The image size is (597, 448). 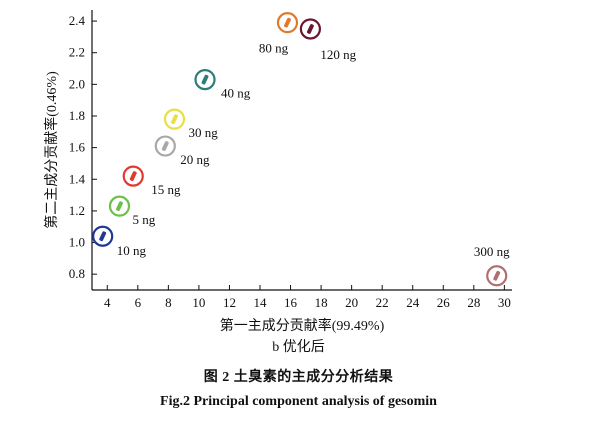 What do you see at coordinates (190, 124) in the screenshot?
I see `point-30-ng: 30 ng` at bounding box center [190, 124].